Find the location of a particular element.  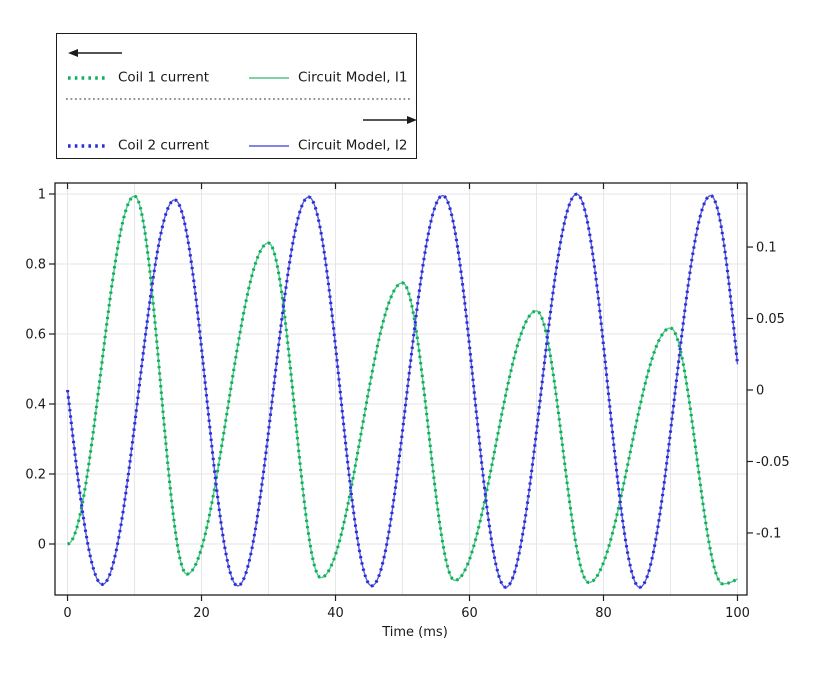

legend-label-model1: Circuit Model, I1 is located at coordinates (353, 77).